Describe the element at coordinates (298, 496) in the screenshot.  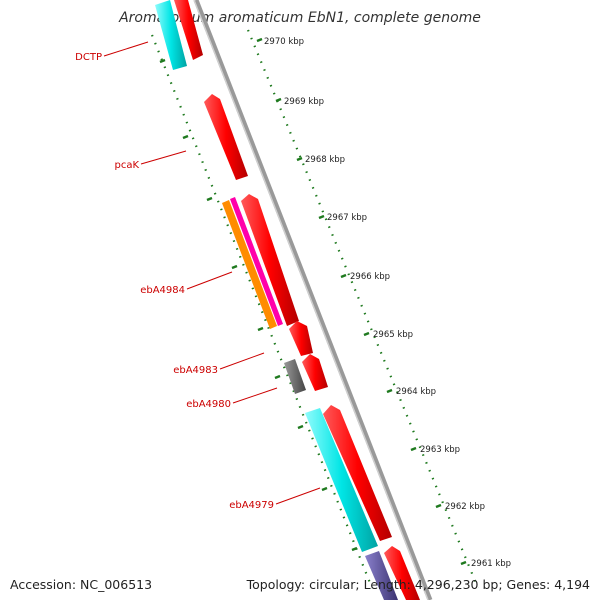
I see `leader-line-ebA4979` at that location.